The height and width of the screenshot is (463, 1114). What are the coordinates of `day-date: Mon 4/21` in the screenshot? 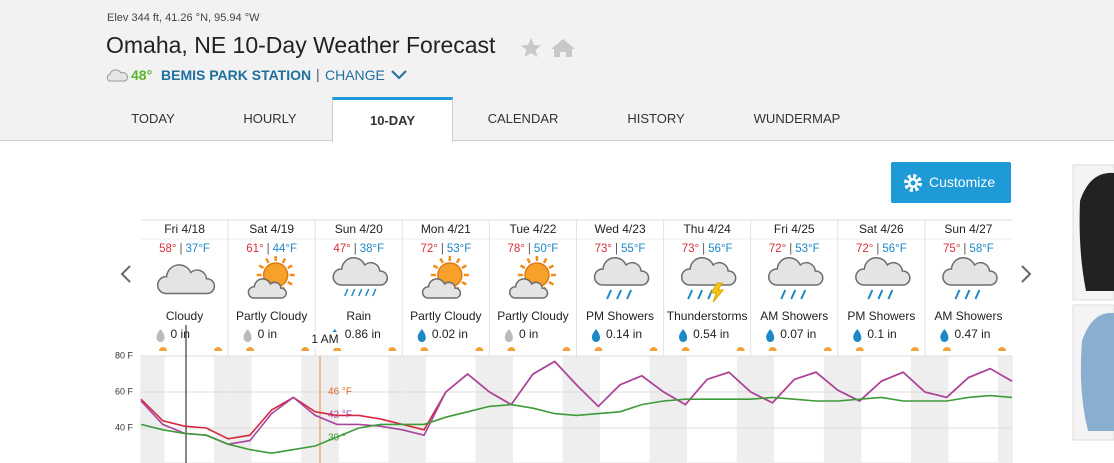 It's located at (446, 229).